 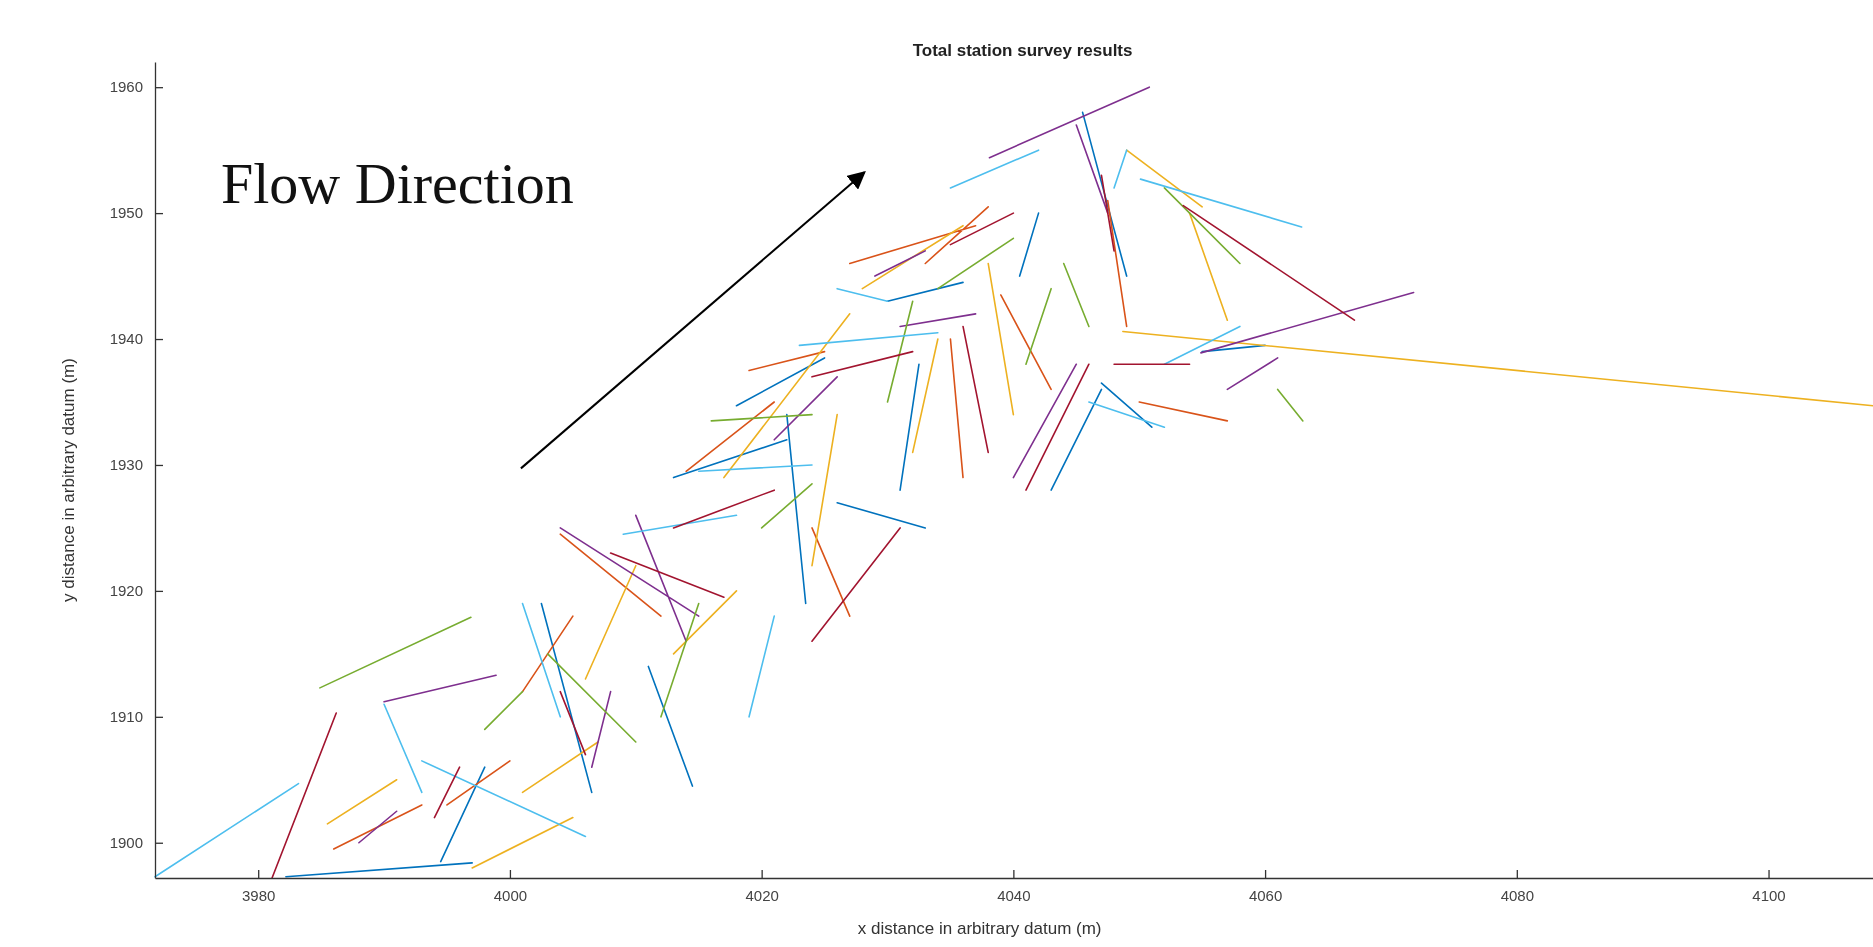 What do you see at coordinates (126, 591) in the screenshot?
I see `y-tick-label: 1920` at bounding box center [126, 591].